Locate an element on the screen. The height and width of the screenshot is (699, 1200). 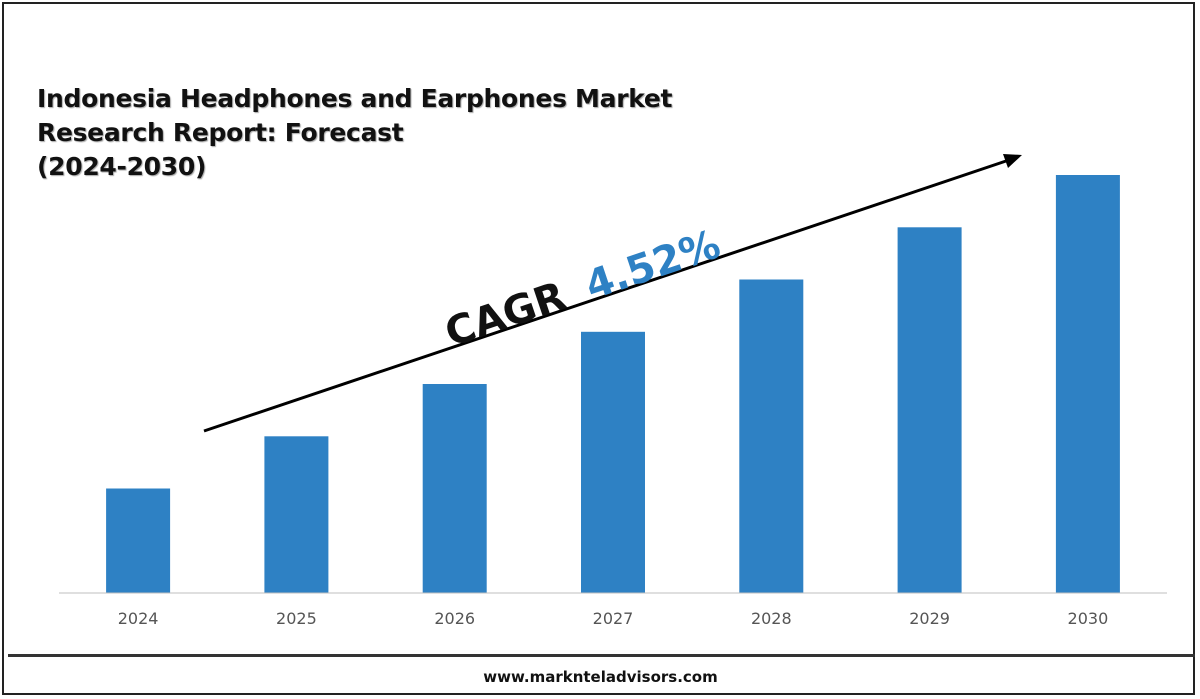
bar-2029 is located at coordinates (929, 410).